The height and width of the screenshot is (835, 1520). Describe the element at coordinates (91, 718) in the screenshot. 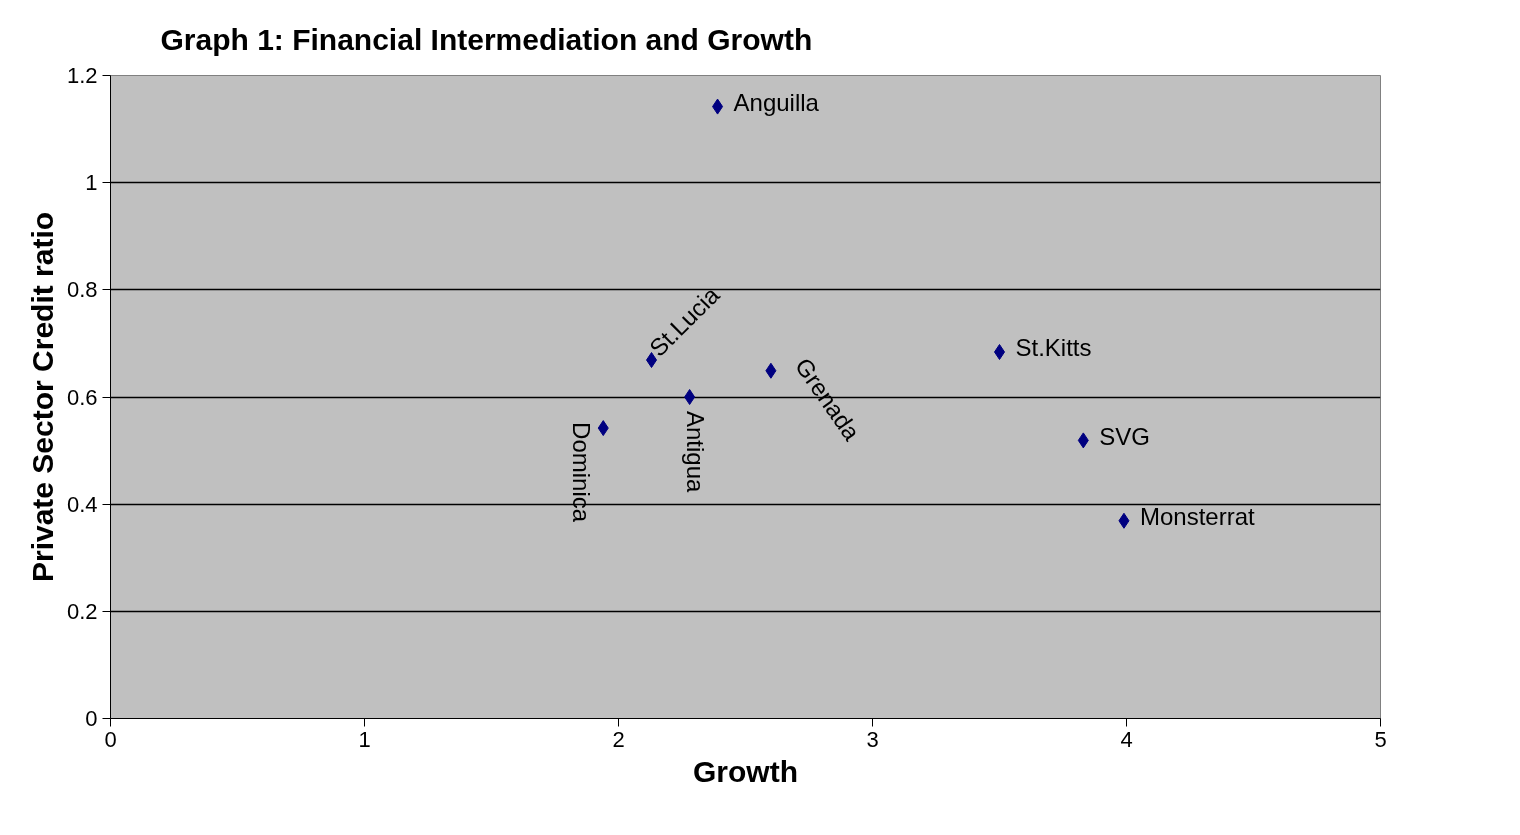

I see `y-tick-label: 0` at that location.